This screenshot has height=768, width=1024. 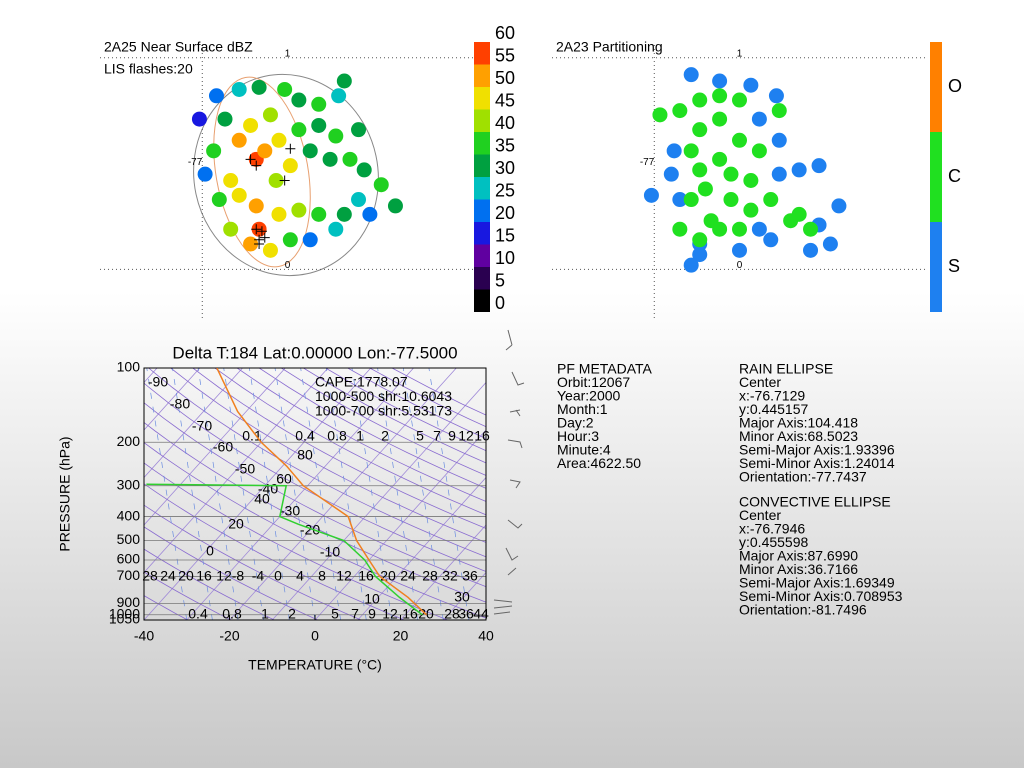 I want to click on colorbar-label: S, so click(x=954, y=266).